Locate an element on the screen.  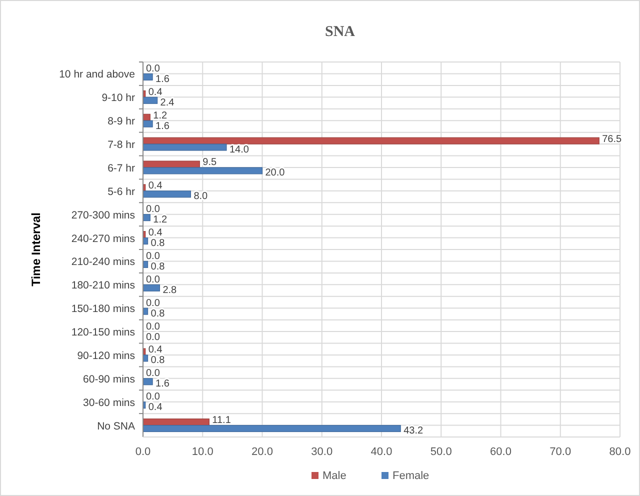
x-tick-label: 20.0 is located at coordinates (262, 452).